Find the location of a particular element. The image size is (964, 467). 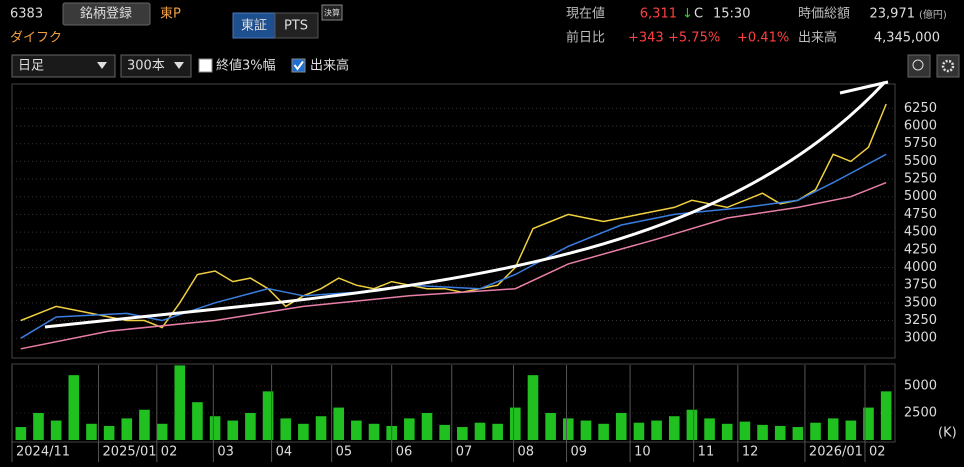

tab-label: 東証 is located at coordinates (254, 26).